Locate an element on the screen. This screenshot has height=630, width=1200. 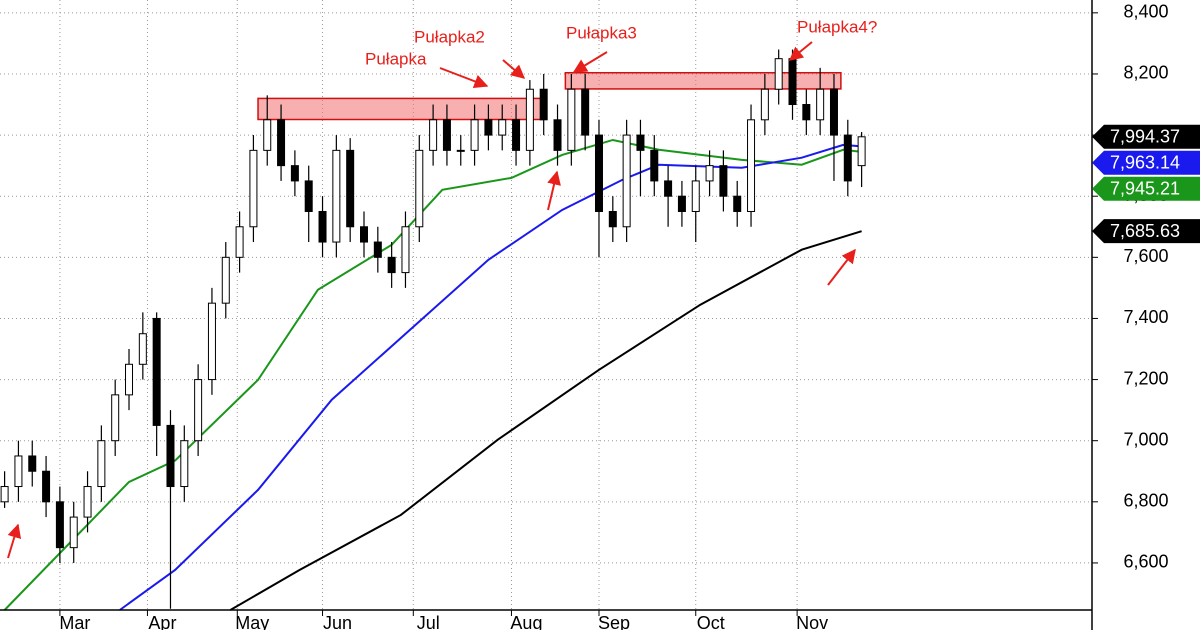
price-label: 7,685.63 is located at coordinates (1145, 231).